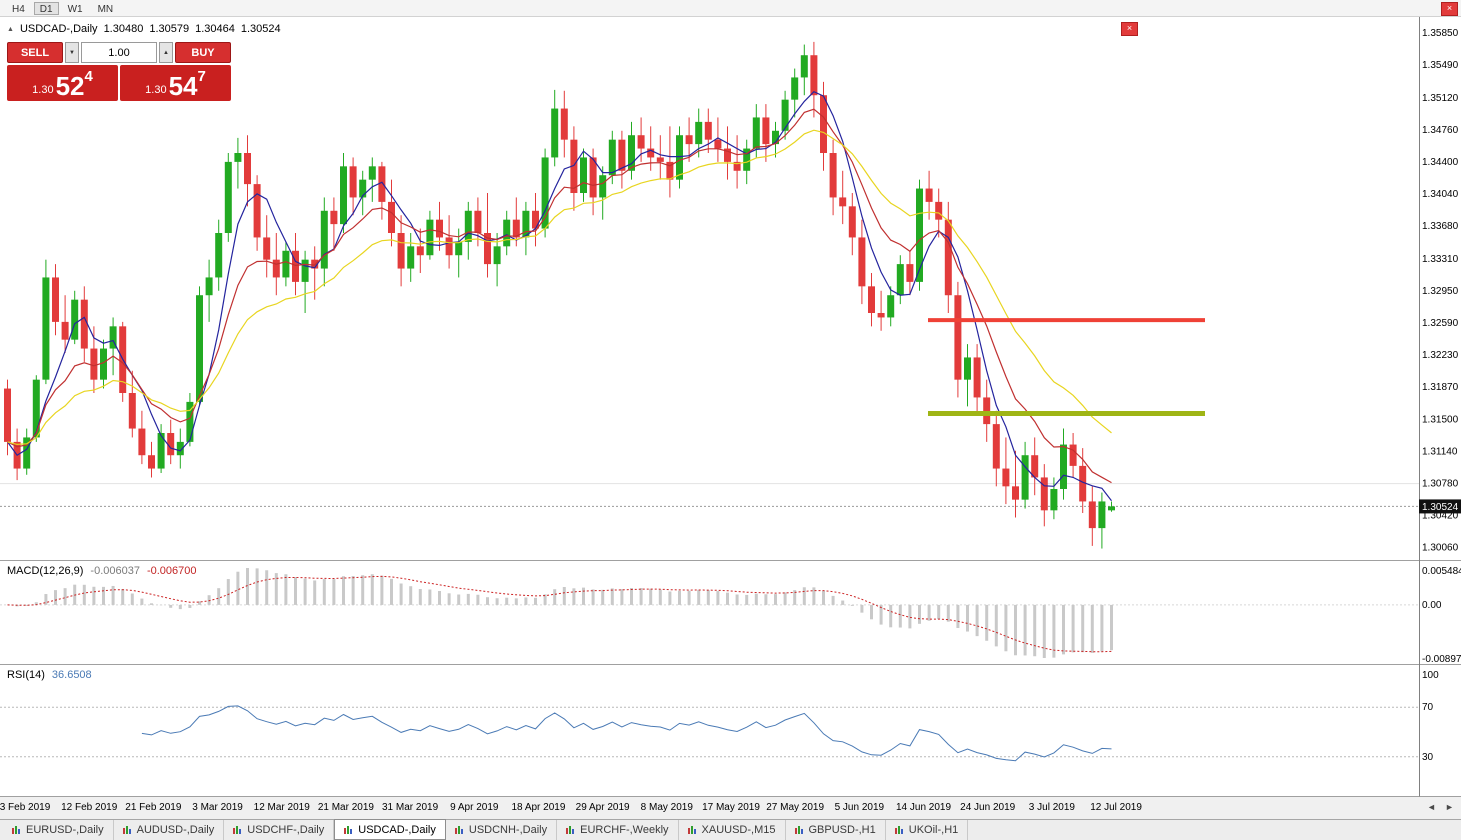 This screenshot has height=840, width=1461. I want to click on svg-text: 1.34040, so click(1440, 194).